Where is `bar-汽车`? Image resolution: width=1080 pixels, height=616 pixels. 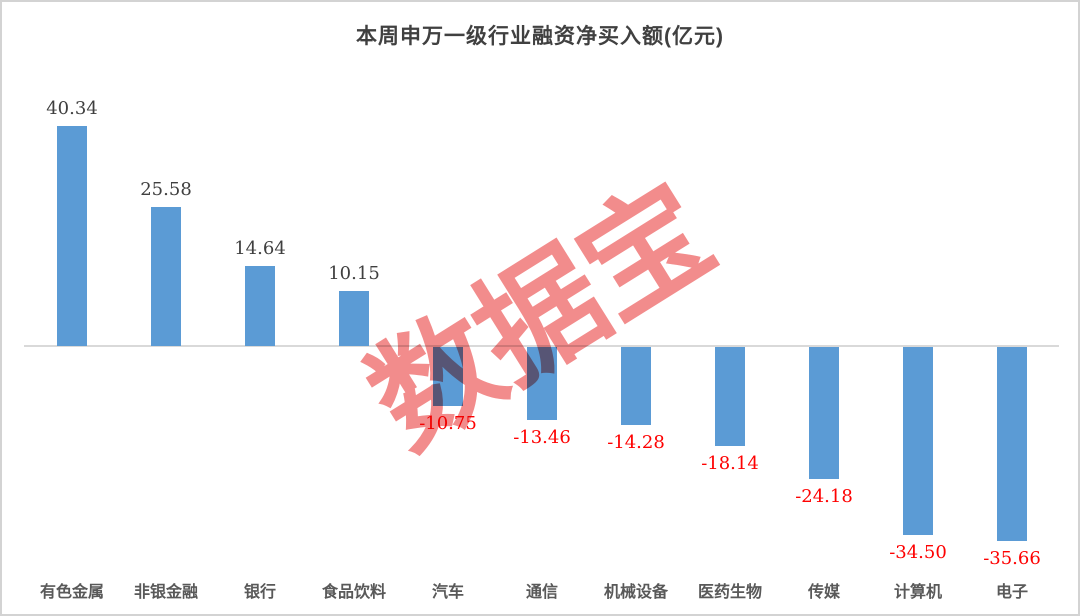
bar-汽车 is located at coordinates (448, 376).